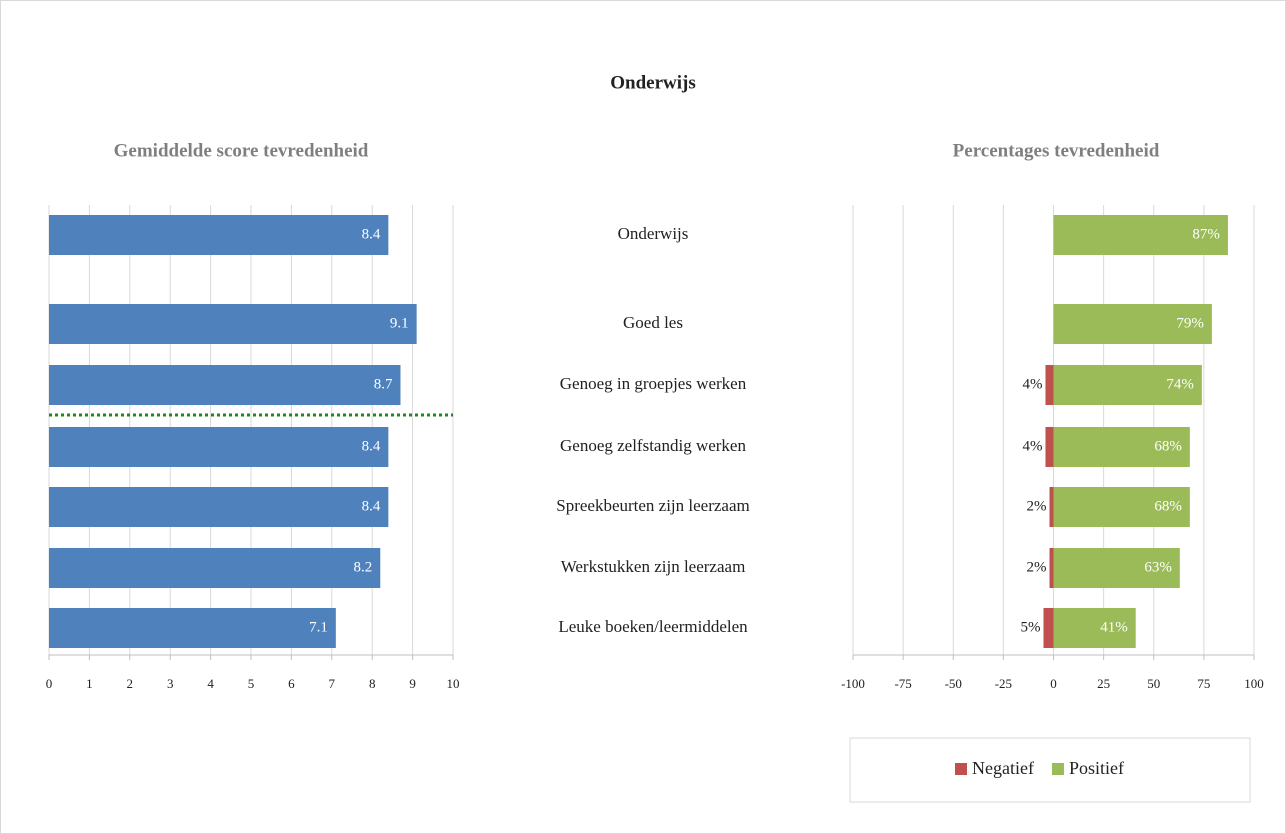 The image size is (1286, 834). I want to click on chart-title: Percentages tevredenheid, so click(1056, 150).